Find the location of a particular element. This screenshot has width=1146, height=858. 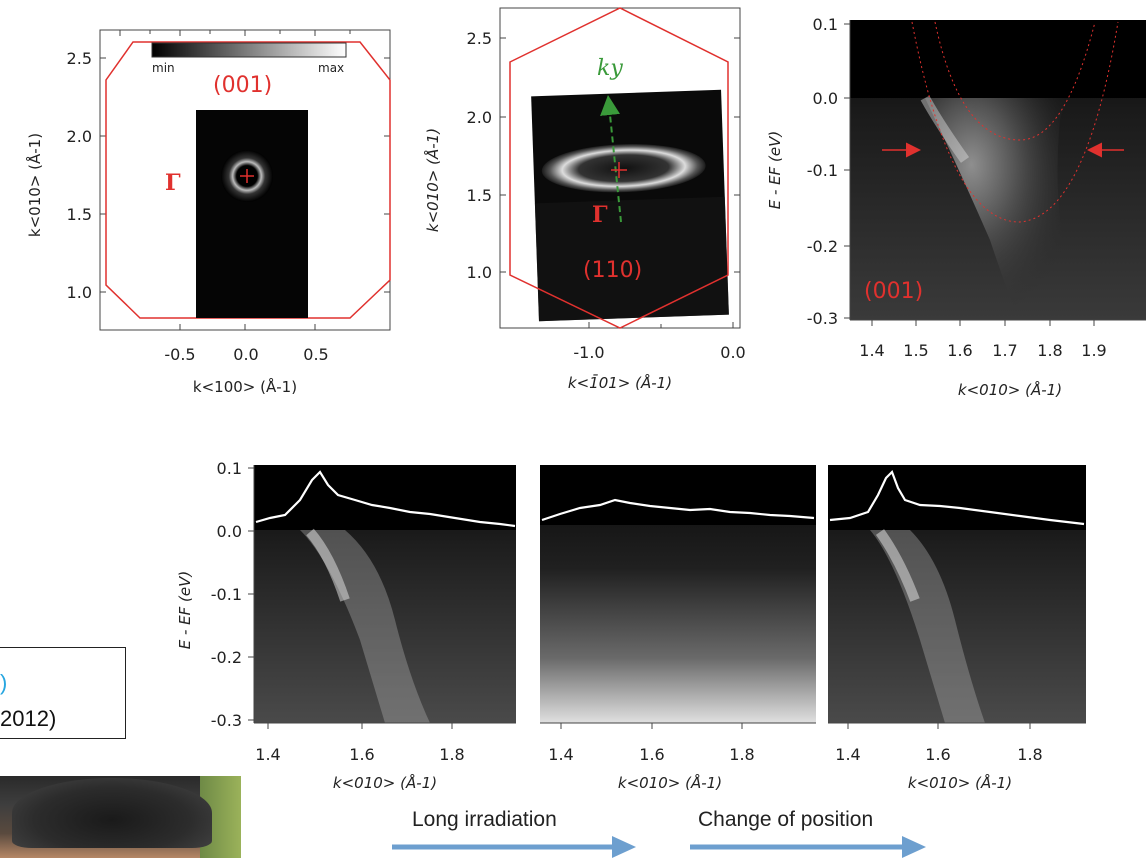

bottom-a-xlabel: k<010> (Å-1) is located at coordinates (385, 782).